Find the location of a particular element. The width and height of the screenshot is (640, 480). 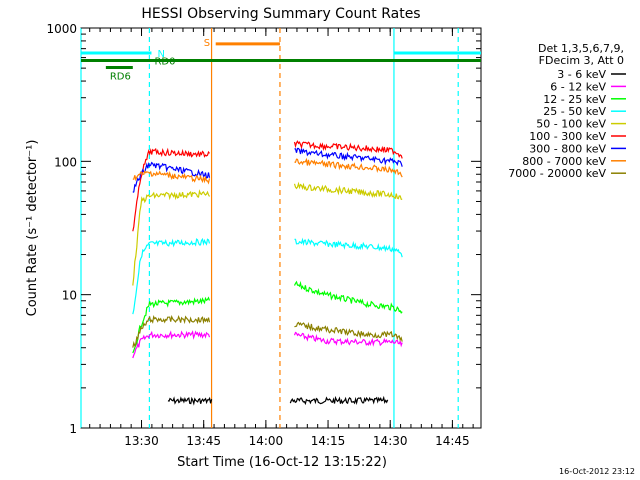

flag-label-rd0: RD0 is located at coordinates (164, 62).